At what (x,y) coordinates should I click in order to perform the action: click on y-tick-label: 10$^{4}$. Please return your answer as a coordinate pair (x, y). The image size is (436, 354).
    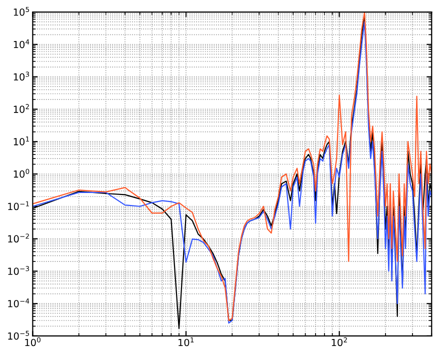
    Looking at the image, I should click on (22, 43).